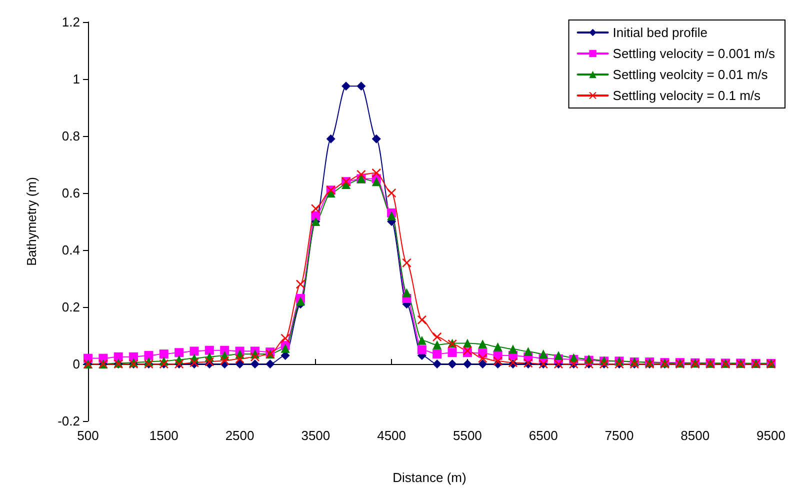 The height and width of the screenshot is (497, 801). I want to click on y-axis-title: Bathymetry (m), so click(31, 221).